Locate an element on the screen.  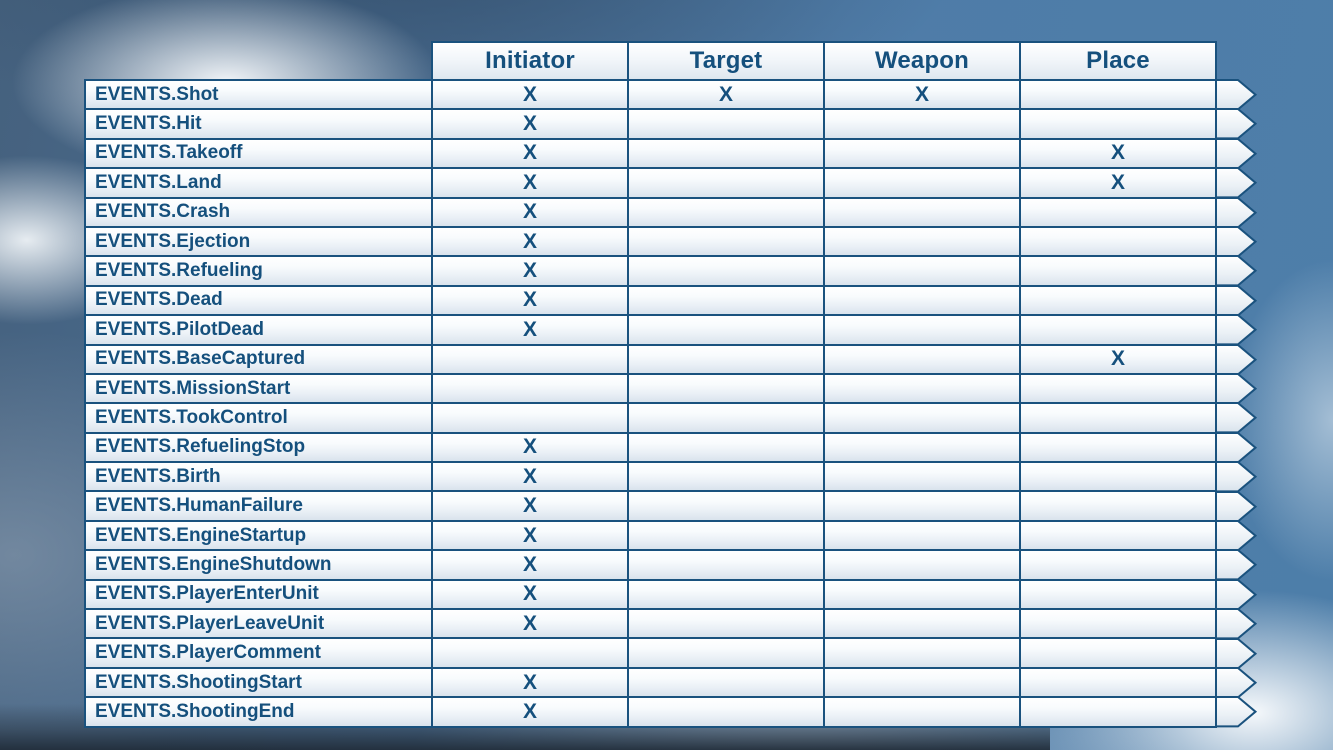
event-label: EVENTS.MissionStart is located at coordinates (258, 388).